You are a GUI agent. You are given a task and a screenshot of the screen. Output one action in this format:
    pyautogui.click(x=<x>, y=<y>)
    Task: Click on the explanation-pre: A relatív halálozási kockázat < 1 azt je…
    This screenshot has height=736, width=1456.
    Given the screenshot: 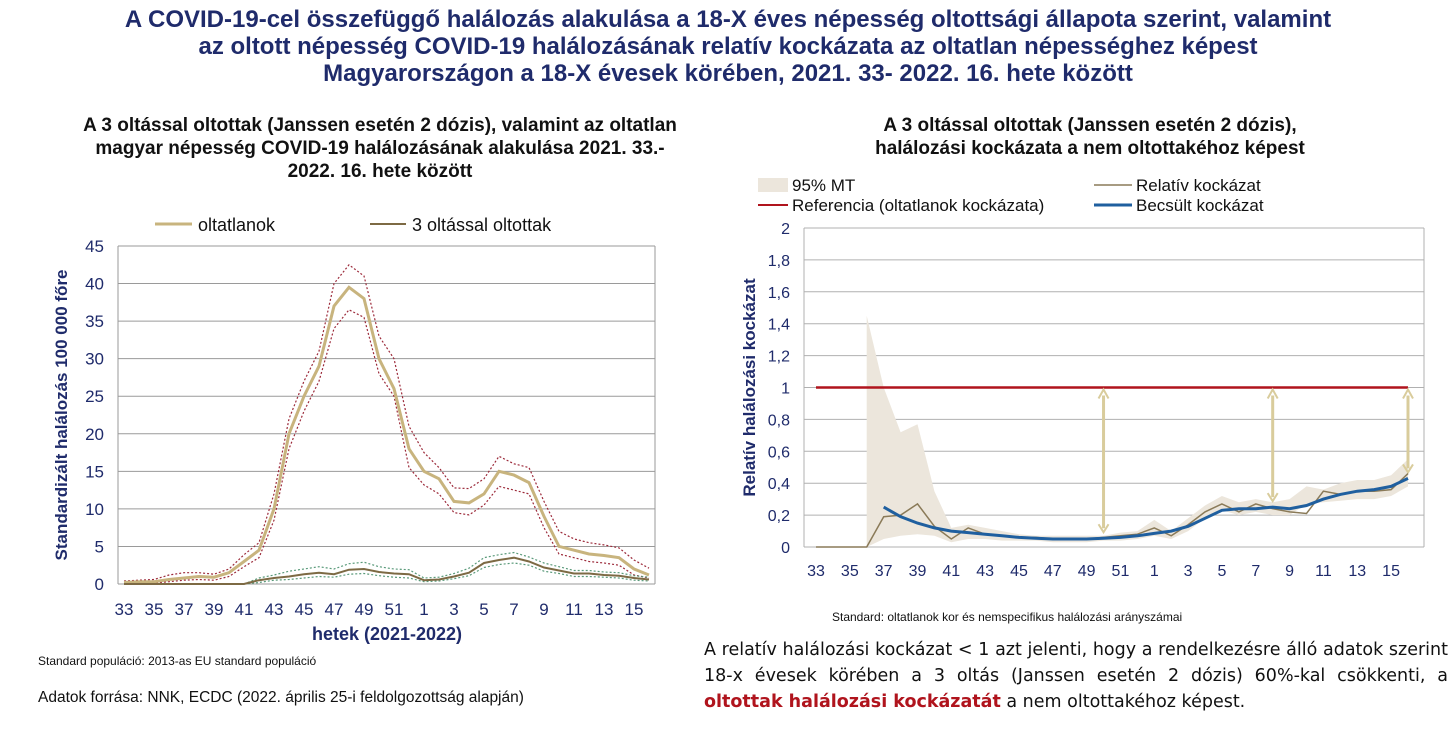 What is the action you would take?
    pyautogui.click(x=1076, y=663)
    